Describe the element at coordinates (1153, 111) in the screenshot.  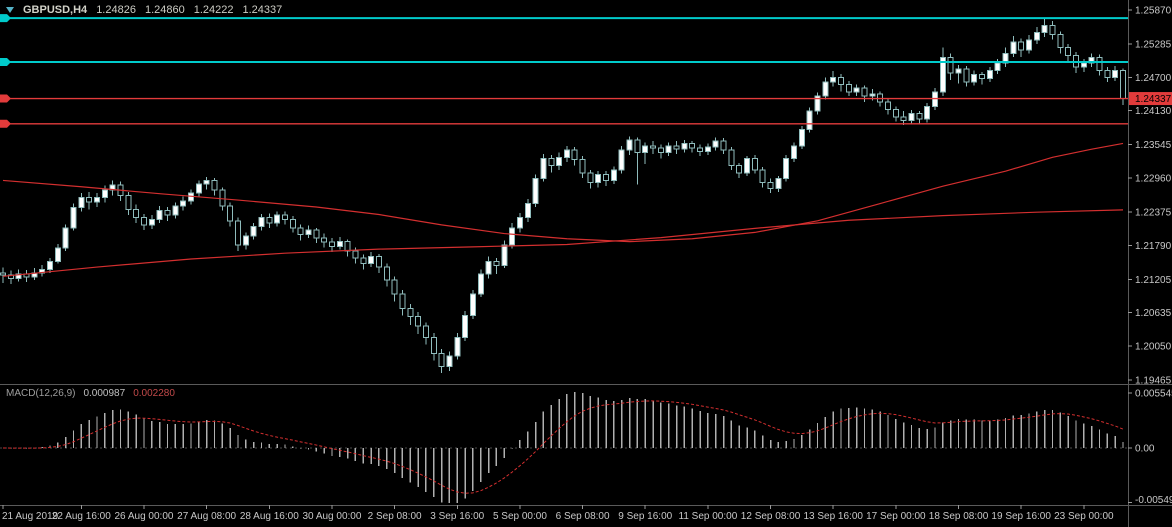
I see `price-tick-label: 1.24130` at that location.